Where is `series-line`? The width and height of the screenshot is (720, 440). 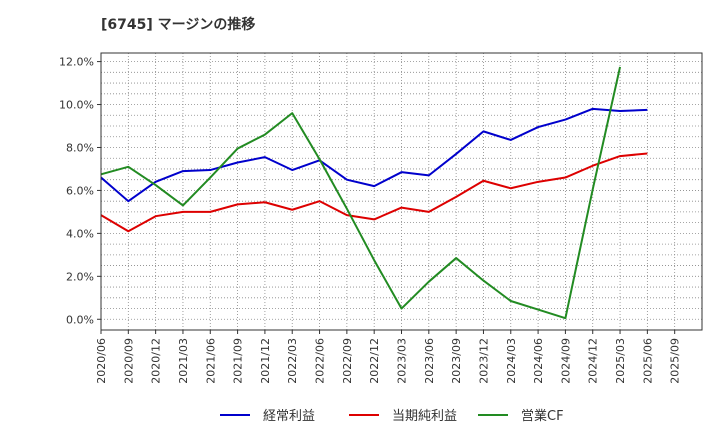 series-line is located at coordinates (374, 192).